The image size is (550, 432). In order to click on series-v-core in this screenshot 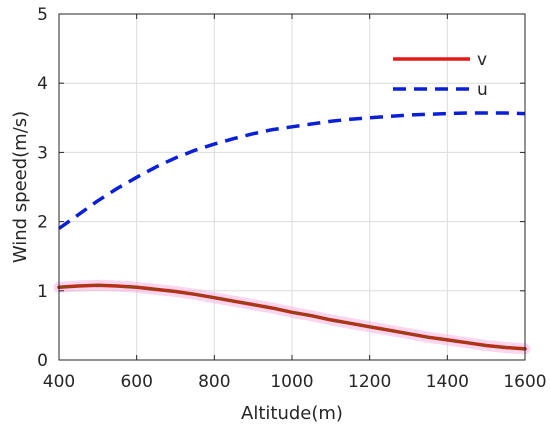, I will do `click(292, 317)`.